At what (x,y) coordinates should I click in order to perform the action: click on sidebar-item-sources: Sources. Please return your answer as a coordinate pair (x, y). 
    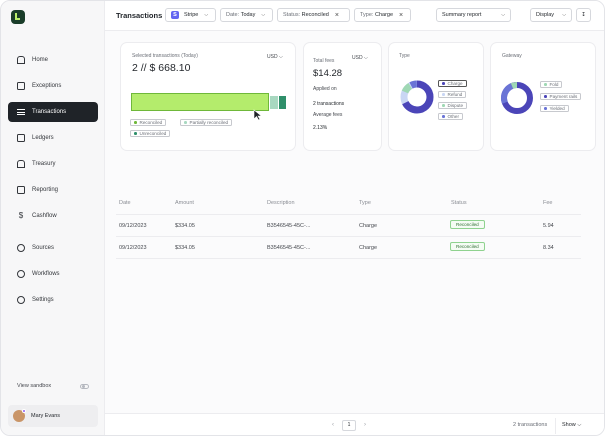
    Looking at the image, I should click on (53, 248).